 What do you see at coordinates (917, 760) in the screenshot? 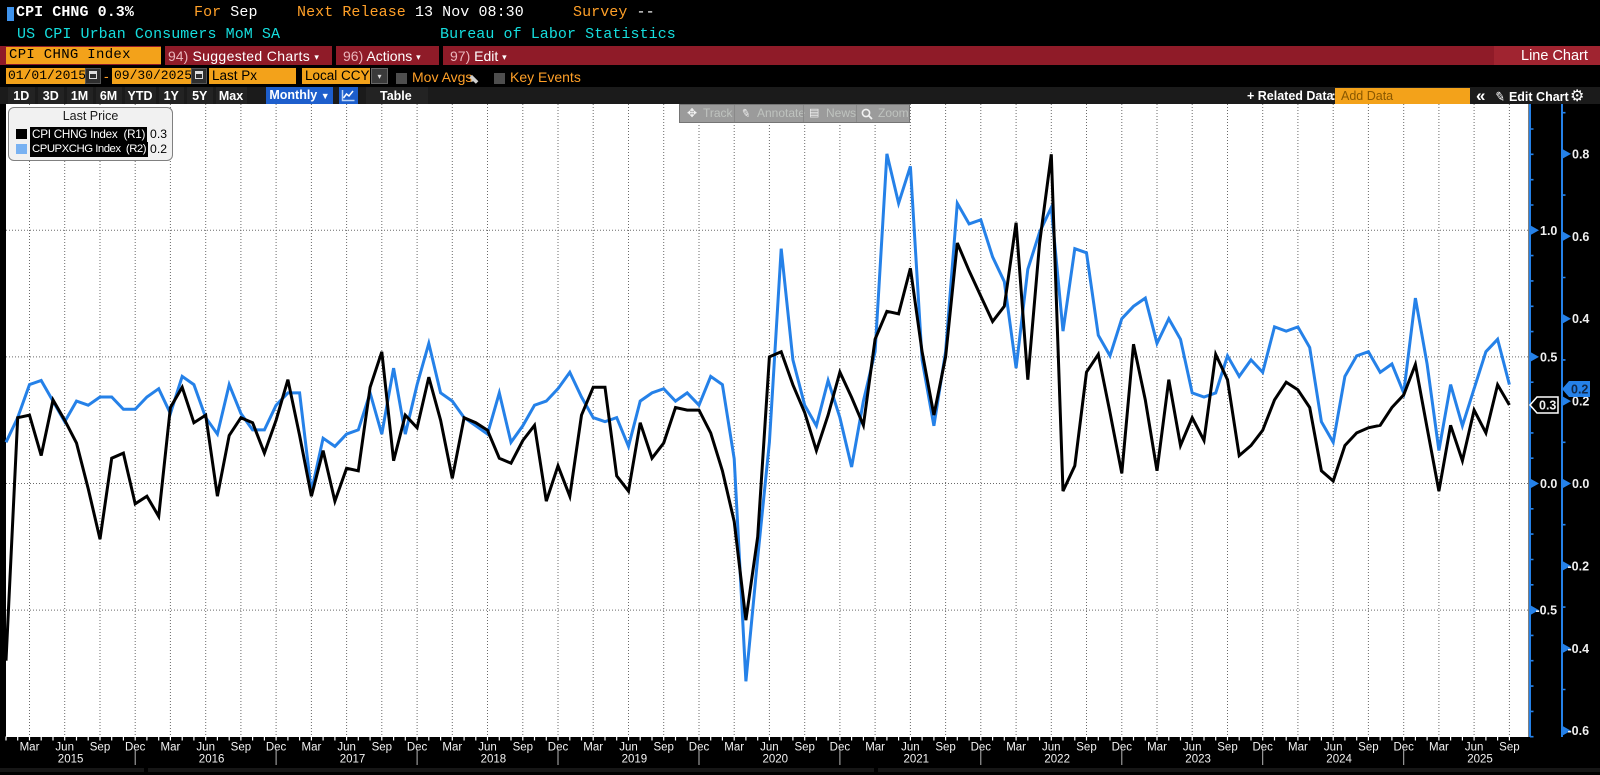
I see `svg-text: 2021` at bounding box center [917, 760].